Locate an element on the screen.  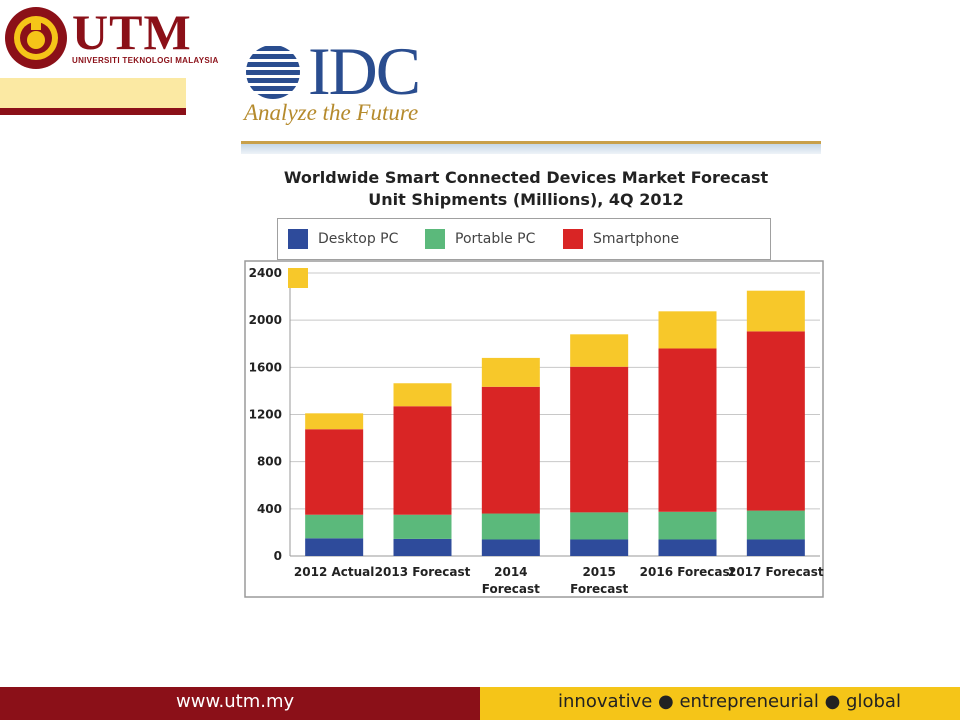
y-tick-label: 2000 is located at coordinates (265, 320).